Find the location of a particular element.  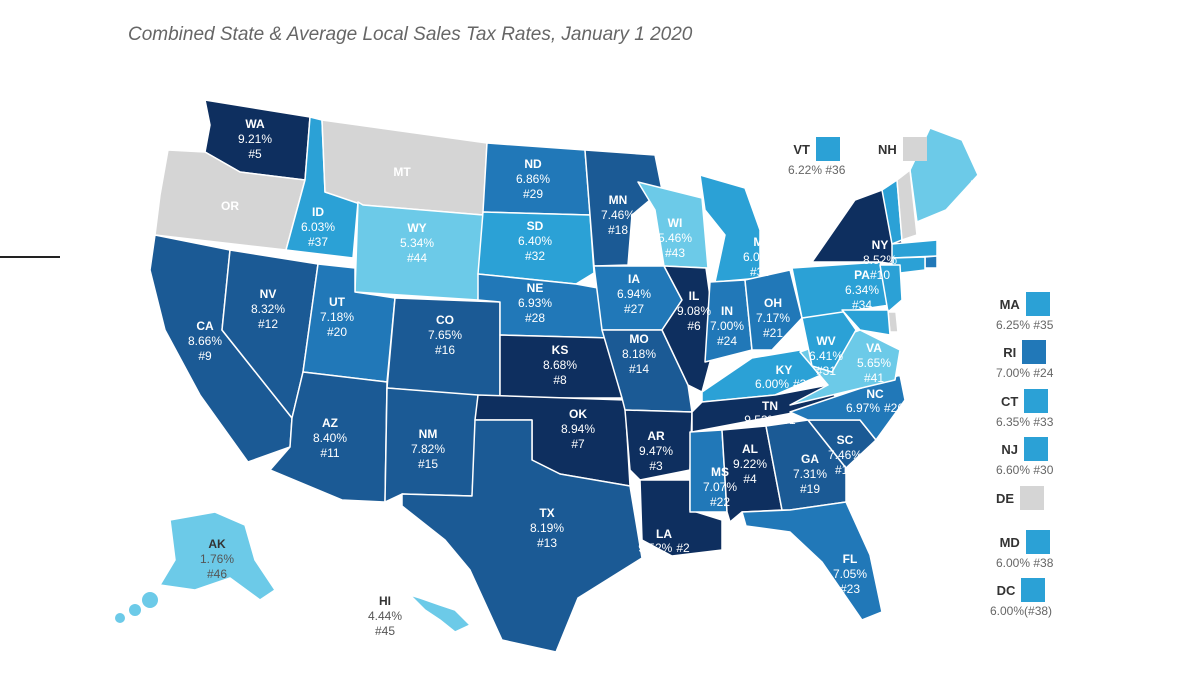

callout-abbr: NJ is located at coordinates (1010, 449).